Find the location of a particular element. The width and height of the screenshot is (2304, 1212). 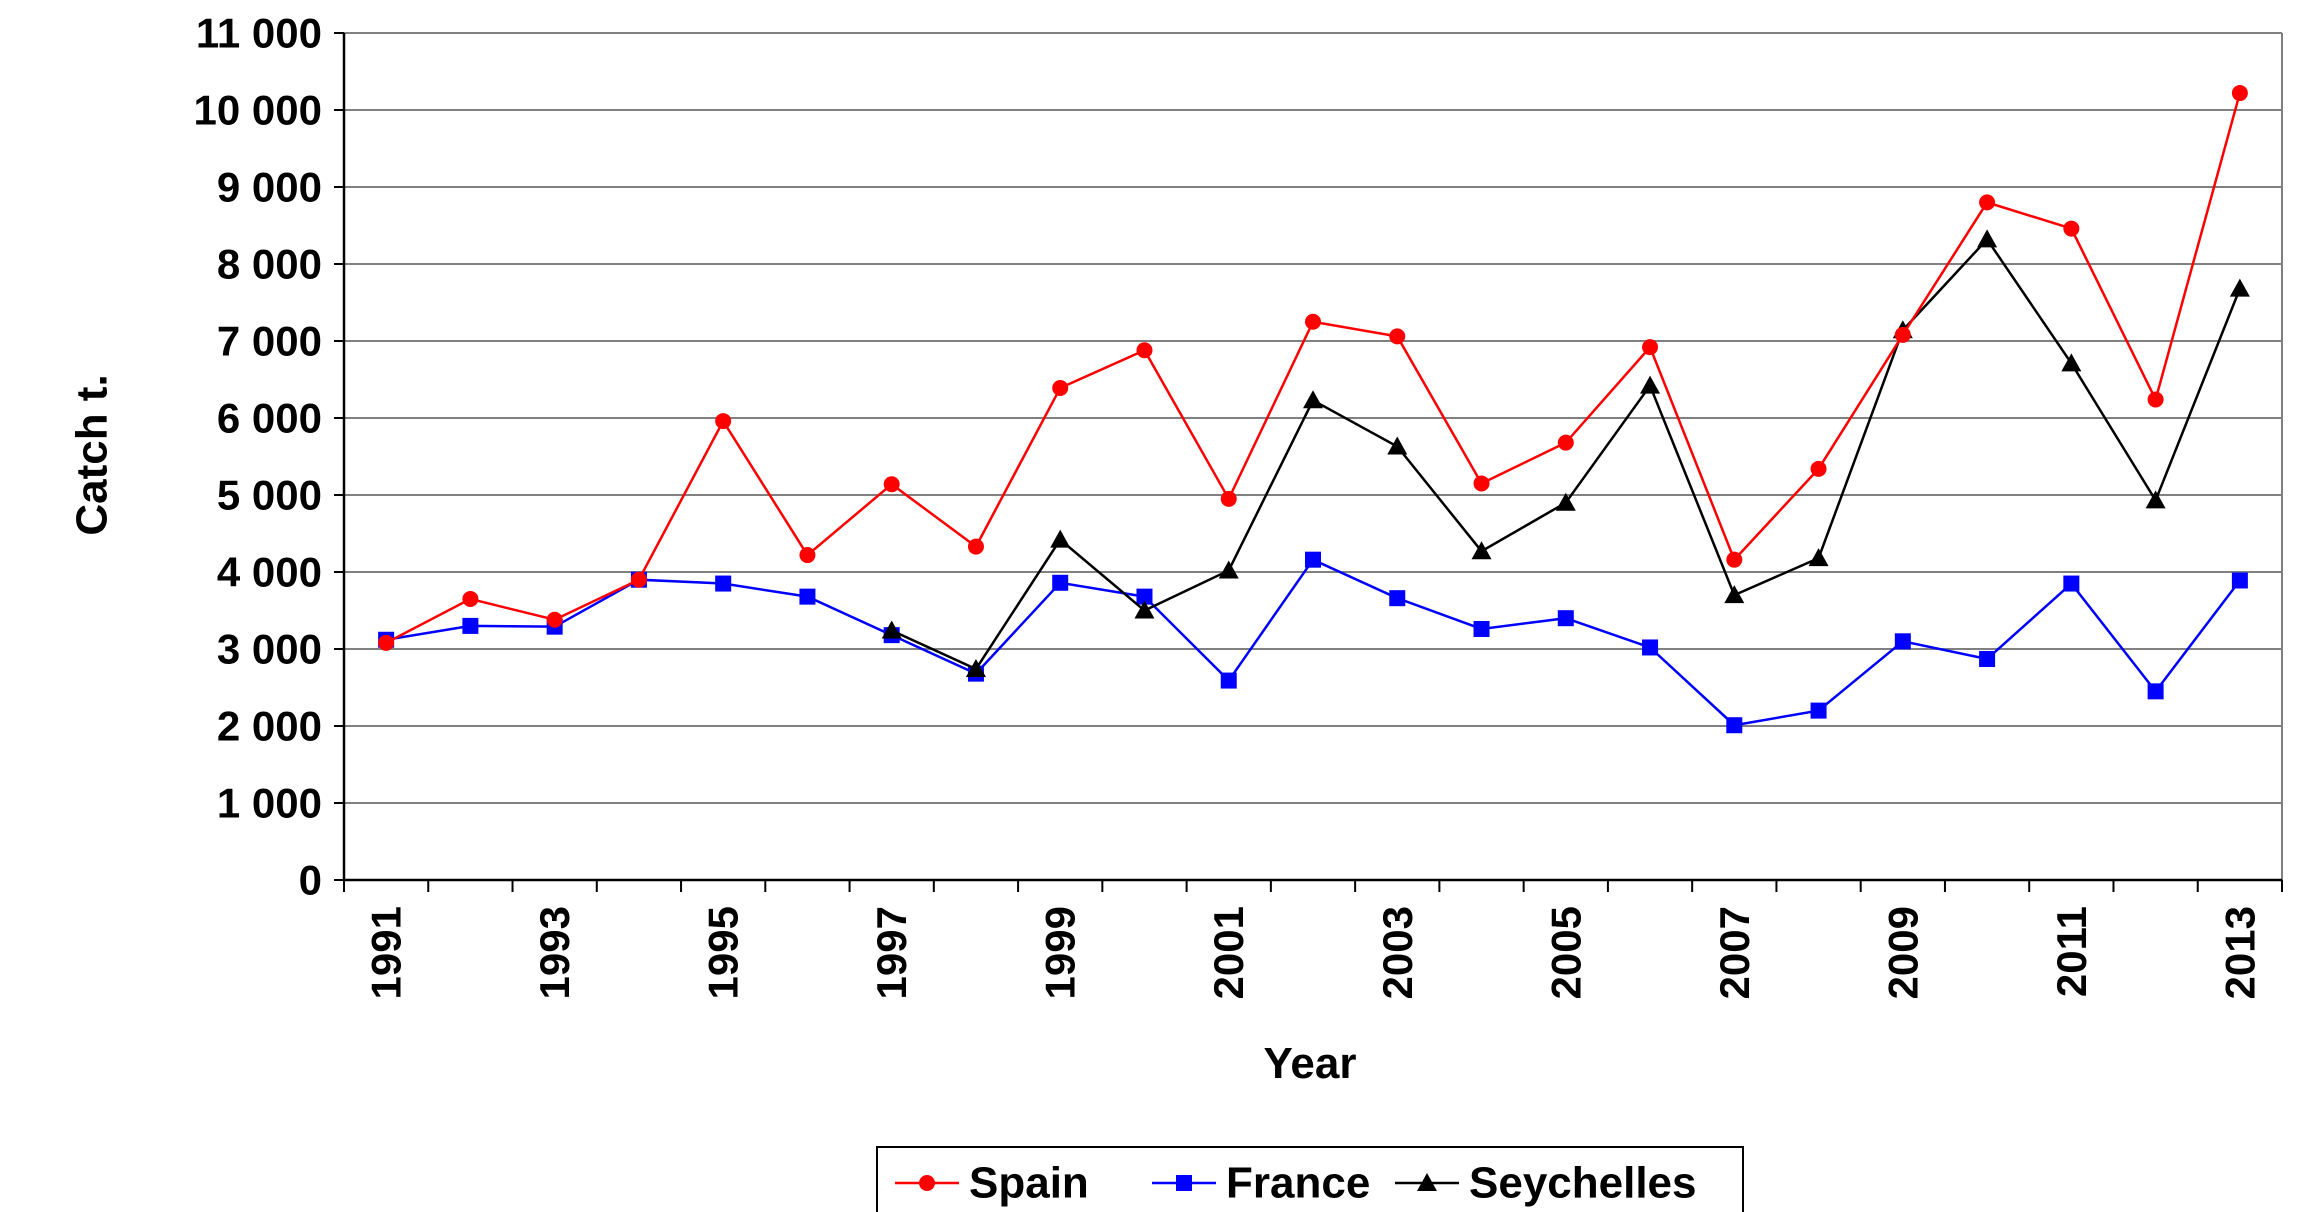

x-tick-label: 1995 is located at coordinates (723, 952).